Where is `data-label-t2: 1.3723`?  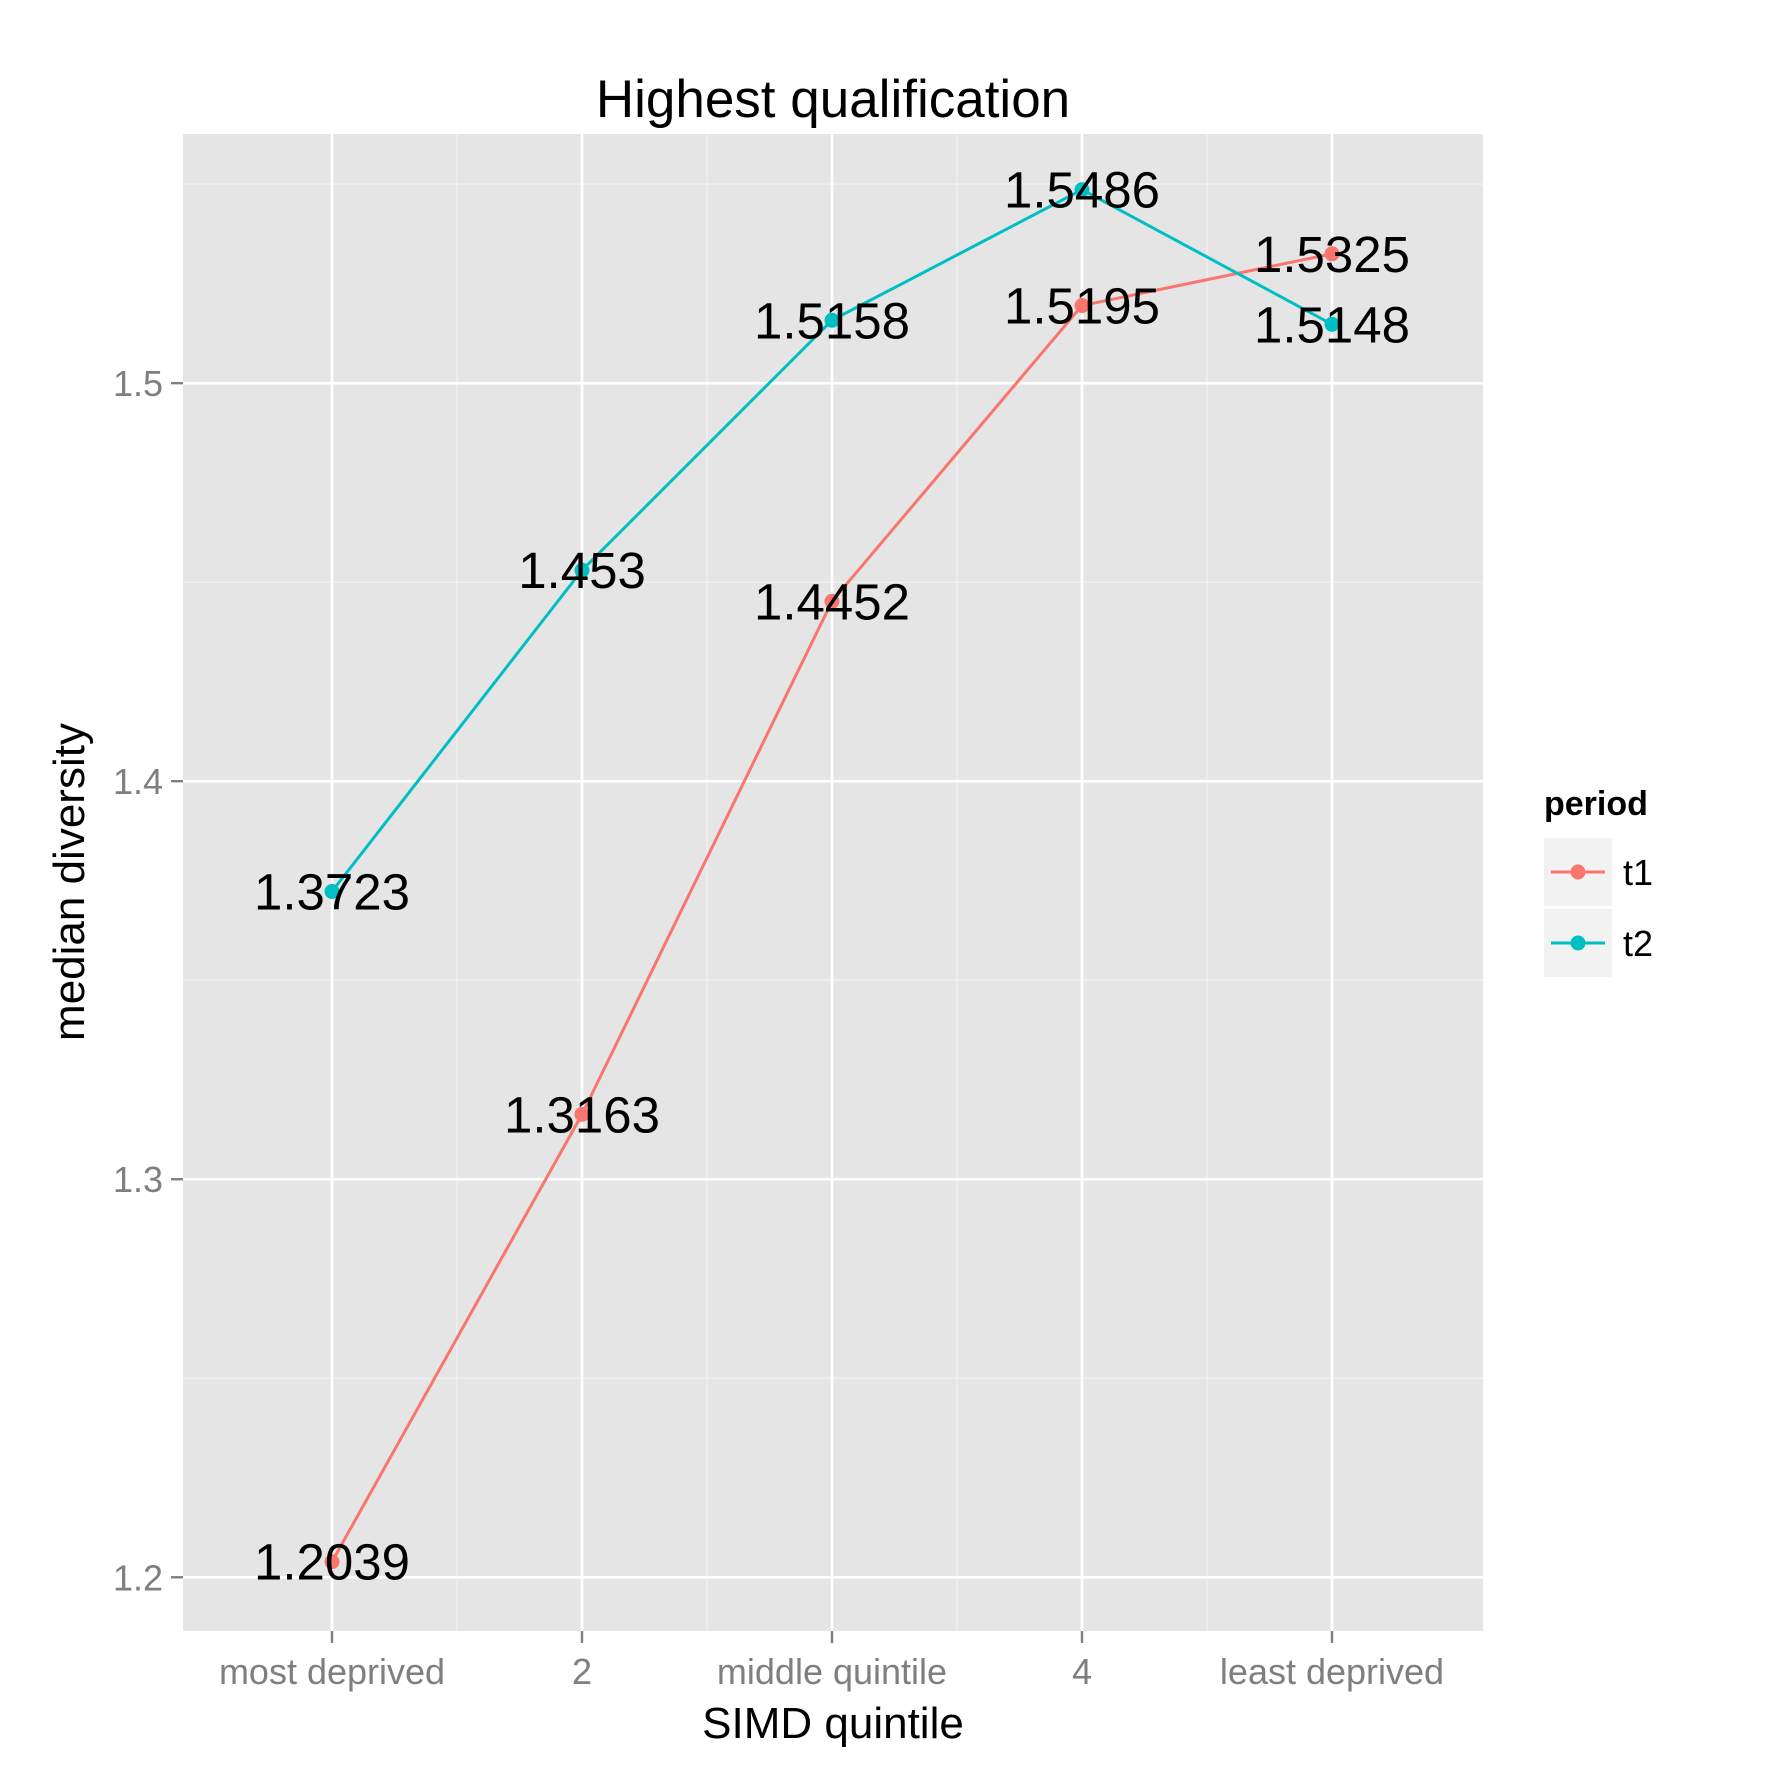
data-label-t2: 1.3723 is located at coordinates (332, 891).